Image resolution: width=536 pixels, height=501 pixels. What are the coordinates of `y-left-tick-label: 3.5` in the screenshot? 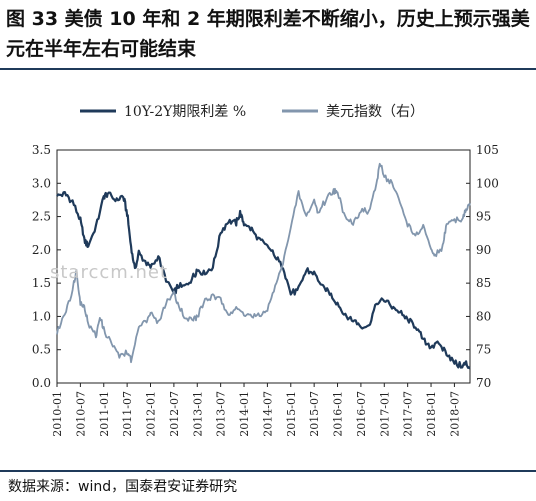 It's located at (41, 150).